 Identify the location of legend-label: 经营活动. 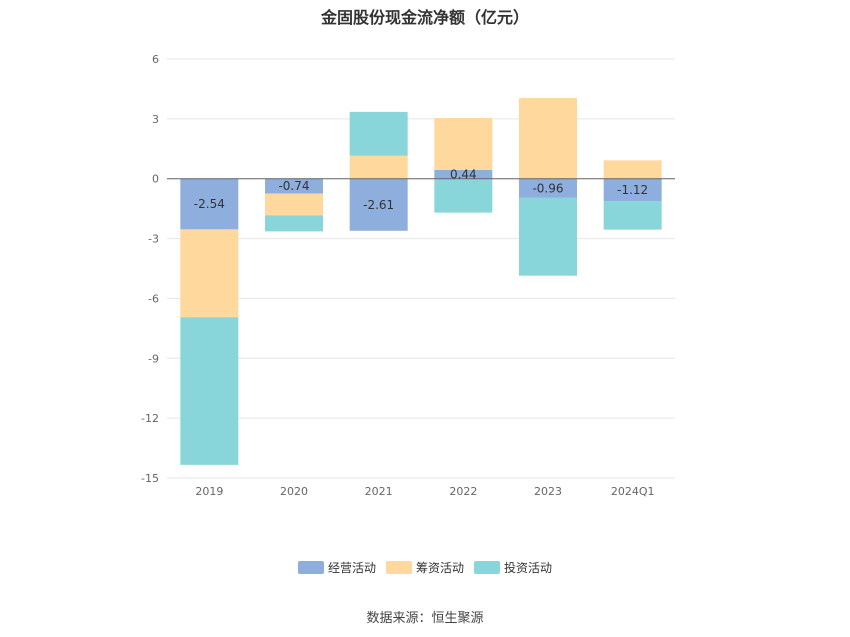
(352, 568).